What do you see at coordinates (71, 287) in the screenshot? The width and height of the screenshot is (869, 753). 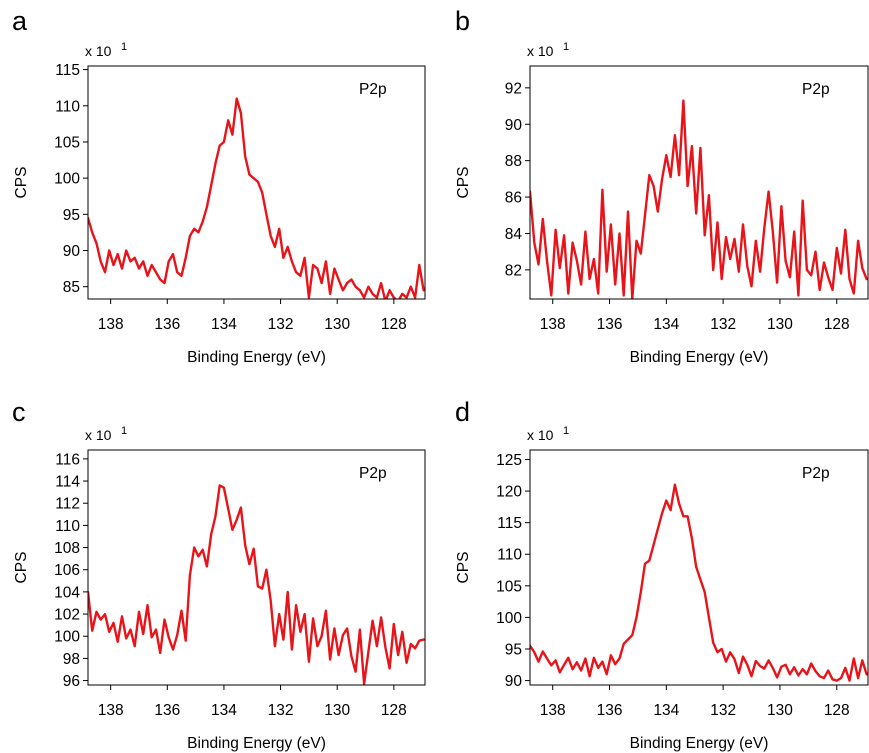 I see `y-tick-label: 85` at bounding box center [71, 287].